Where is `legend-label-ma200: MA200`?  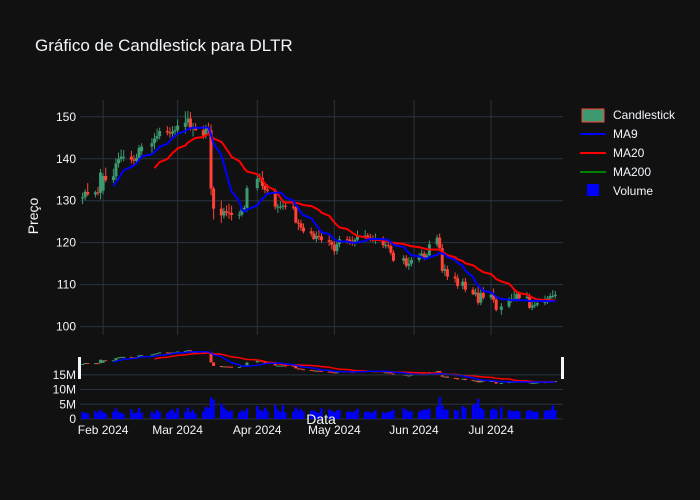 legend-label-ma200: MA200 is located at coordinates (632, 172).